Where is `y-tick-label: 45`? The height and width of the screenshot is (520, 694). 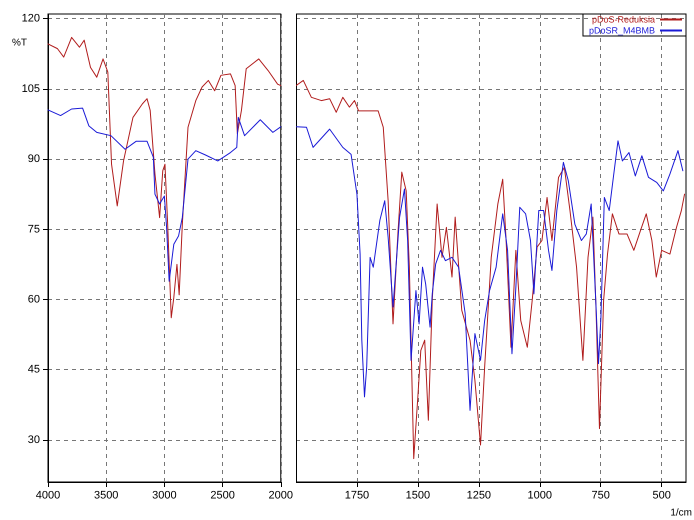
y-tick-label: 45 is located at coordinates (34, 370).